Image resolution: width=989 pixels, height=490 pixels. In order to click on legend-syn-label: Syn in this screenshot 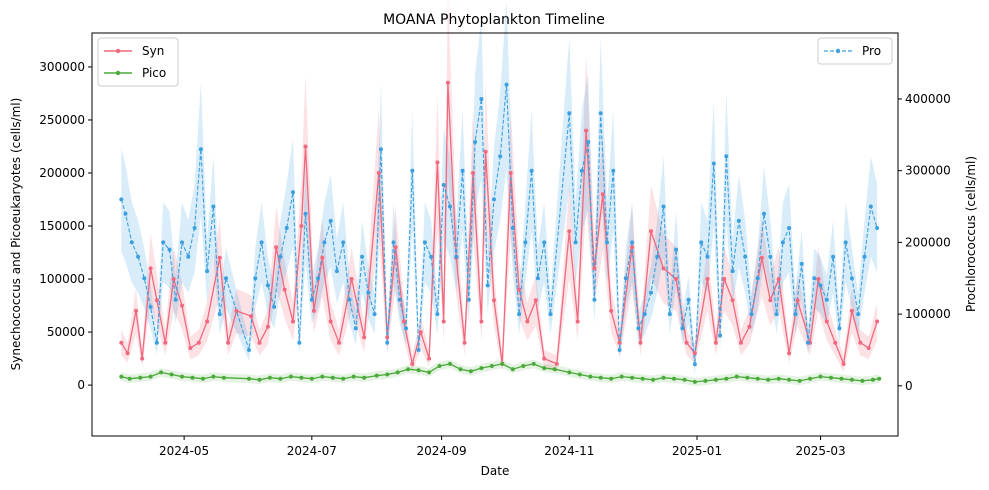, I will do `click(153, 51)`.